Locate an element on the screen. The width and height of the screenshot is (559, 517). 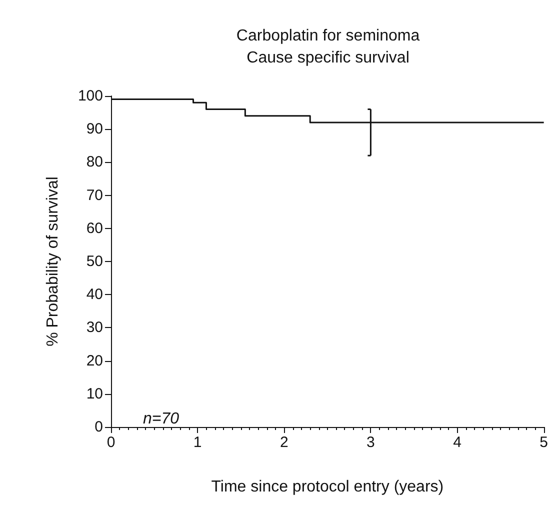
annotation: n=70 is located at coordinates (161, 419).